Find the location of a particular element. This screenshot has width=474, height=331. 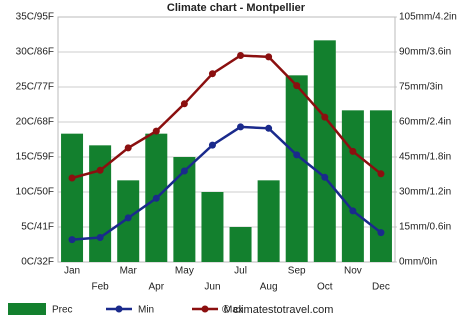

y2-tick-label: 60mm/2.4in is located at coordinates (425, 122).